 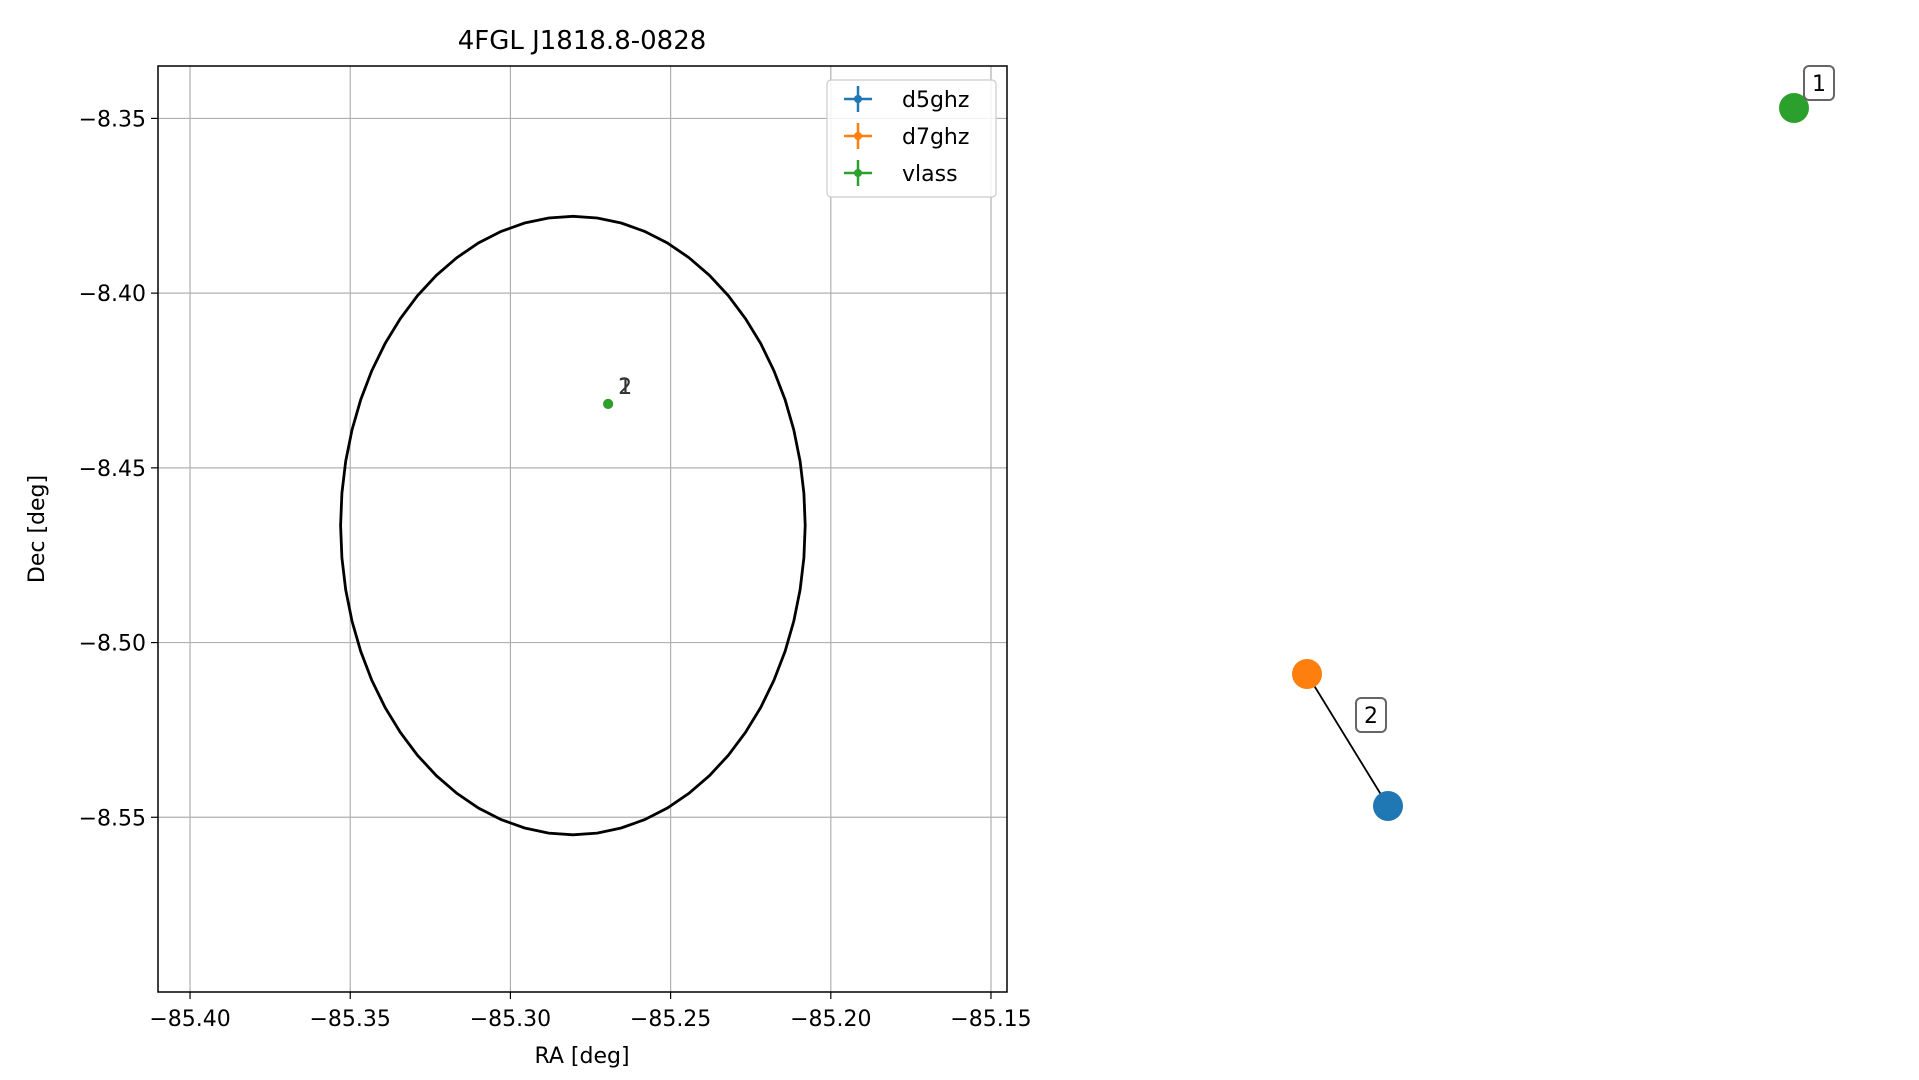 What do you see at coordinates (112, 644) in the screenshot?
I see `y-tick-label: −8.50` at bounding box center [112, 644].